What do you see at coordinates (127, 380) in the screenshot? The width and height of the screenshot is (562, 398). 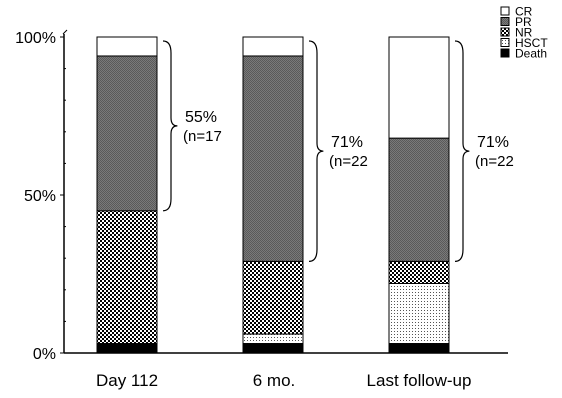 I see `x-tick-label: Day 112` at bounding box center [127, 380].